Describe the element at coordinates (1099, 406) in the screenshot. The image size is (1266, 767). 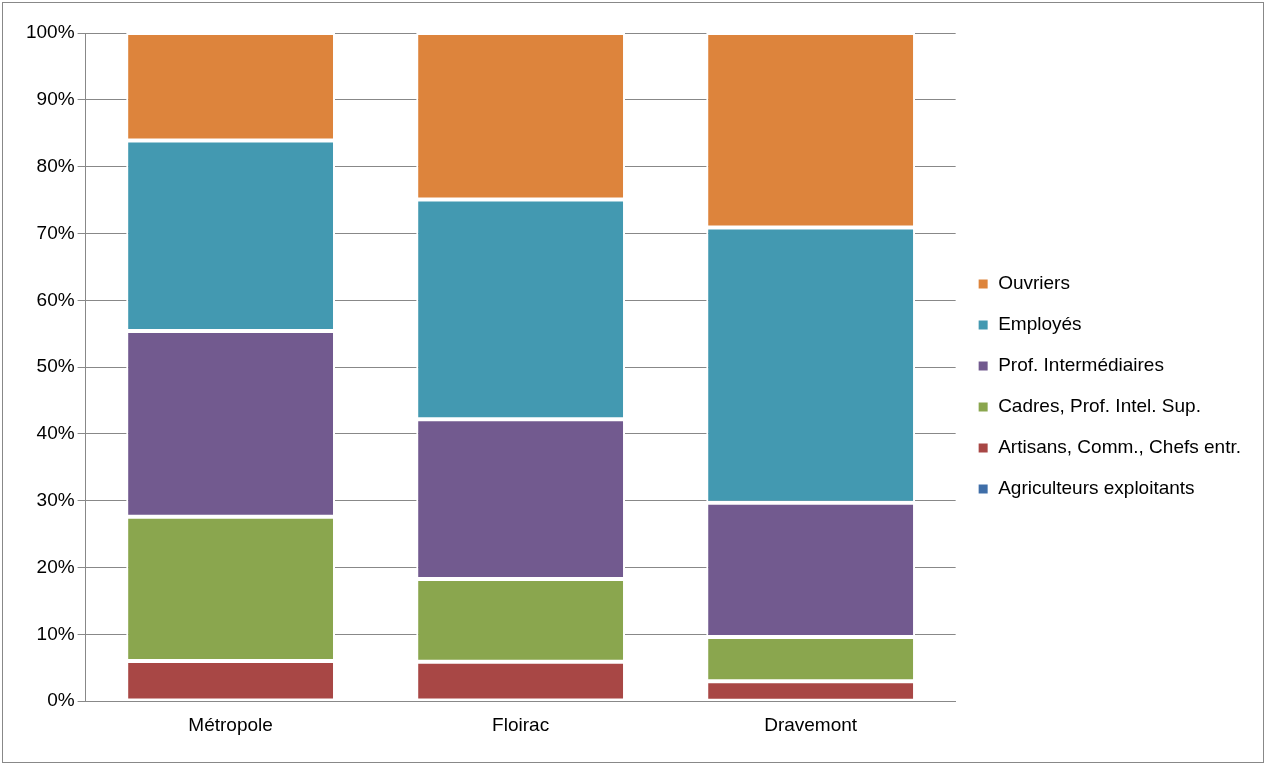
I see `legend-label: Cadres, Prof. Intel. Sup.` at that location.